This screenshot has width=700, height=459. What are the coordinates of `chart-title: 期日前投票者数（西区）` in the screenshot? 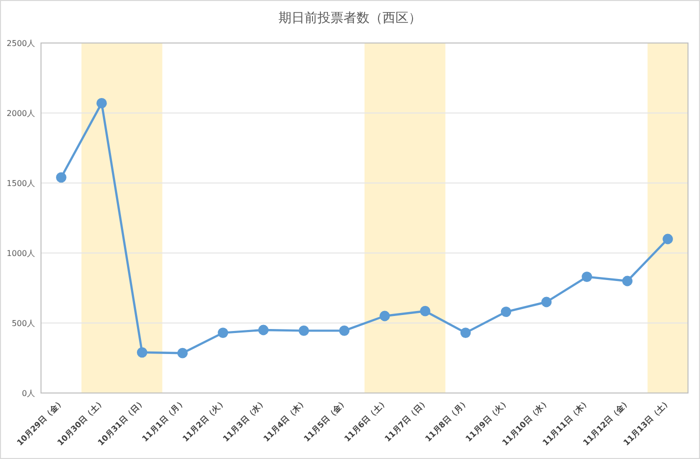 It's located at (350, 18).